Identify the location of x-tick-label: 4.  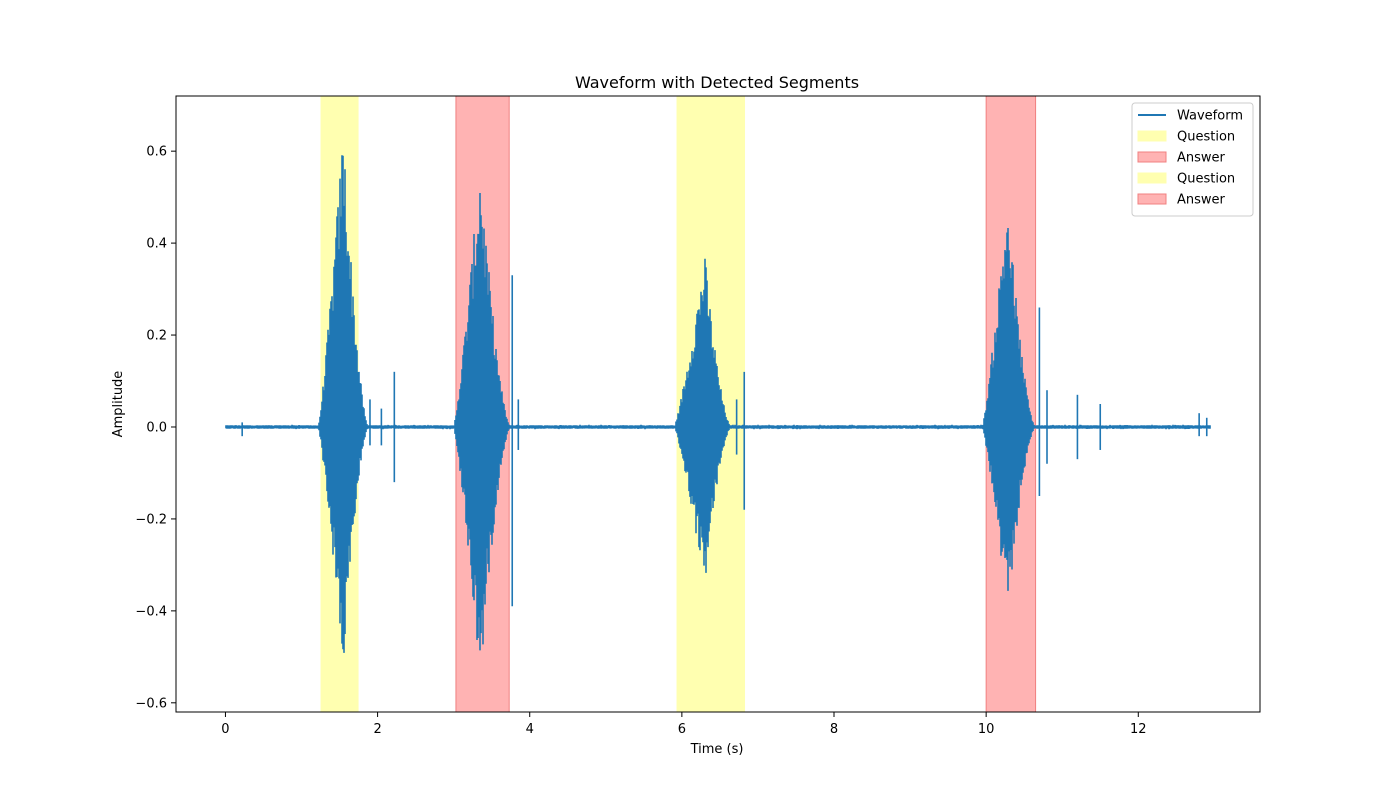
(530, 729).